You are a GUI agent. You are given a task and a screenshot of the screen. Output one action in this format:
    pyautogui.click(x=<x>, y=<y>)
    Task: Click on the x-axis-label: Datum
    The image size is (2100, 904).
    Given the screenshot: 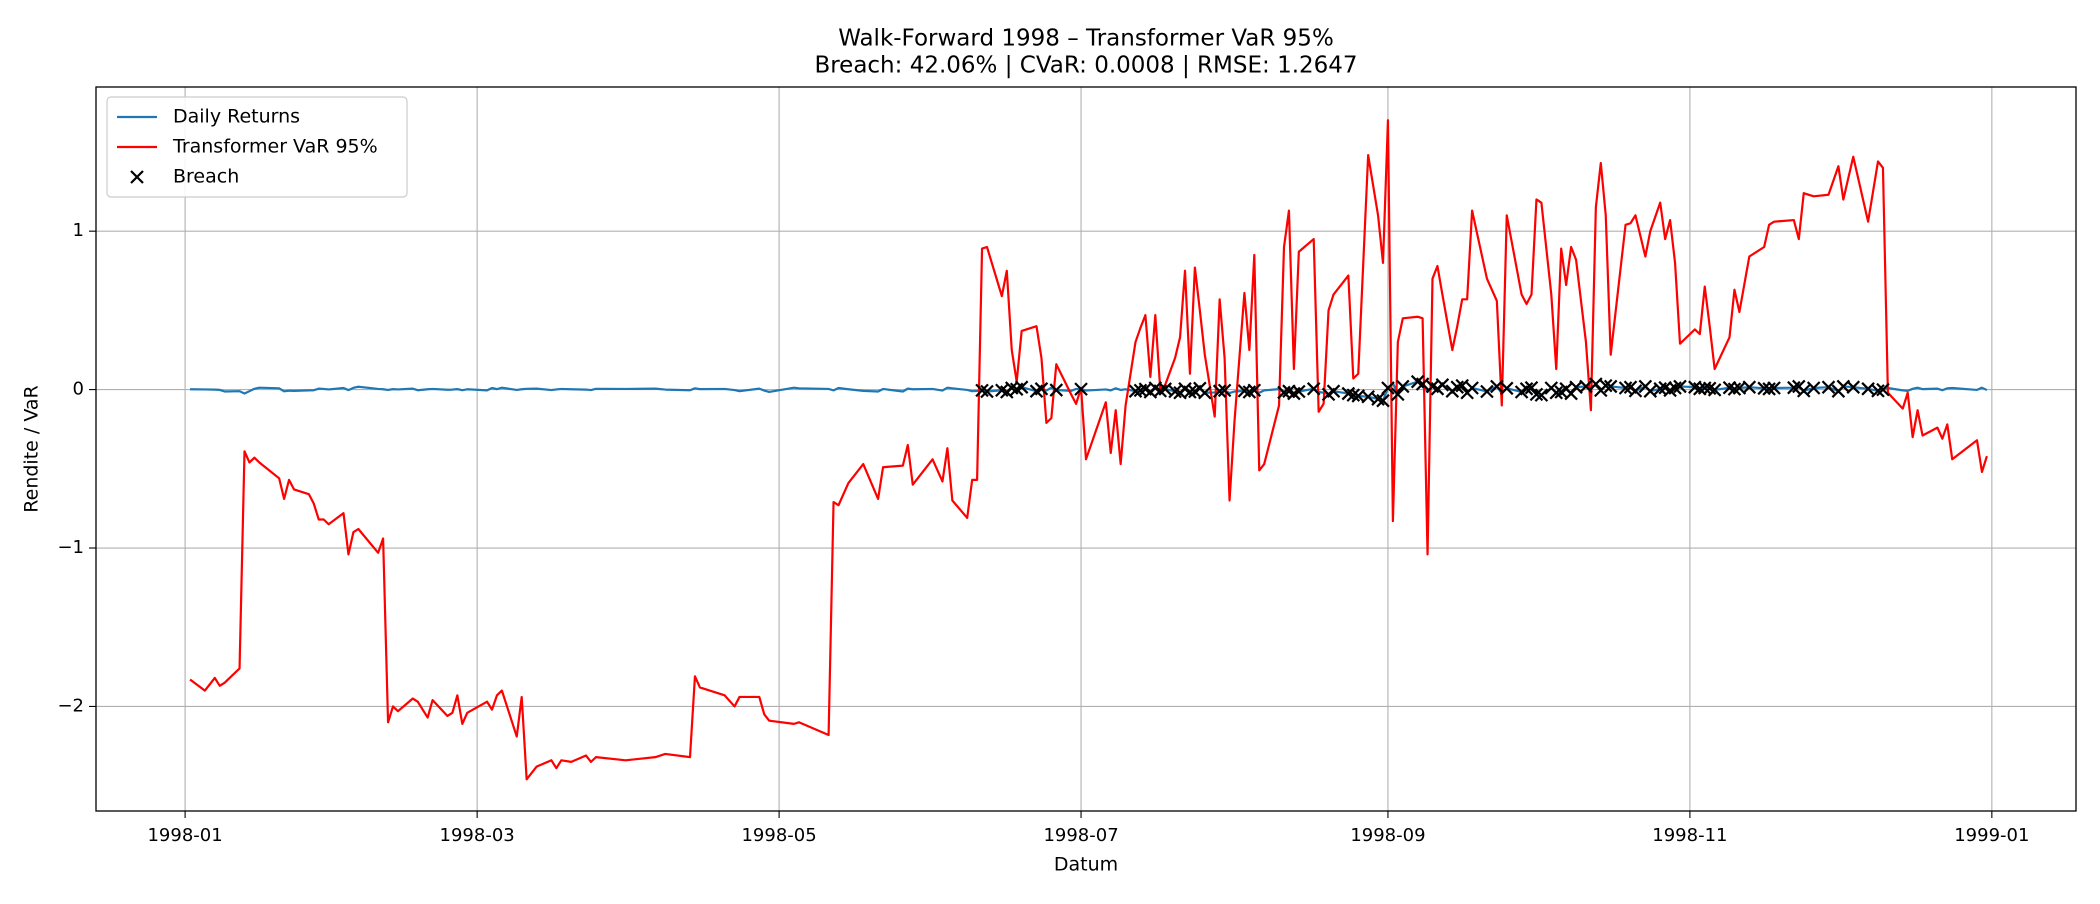 What is the action you would take?
    pyautogui.click(x=1086, y=865)
    